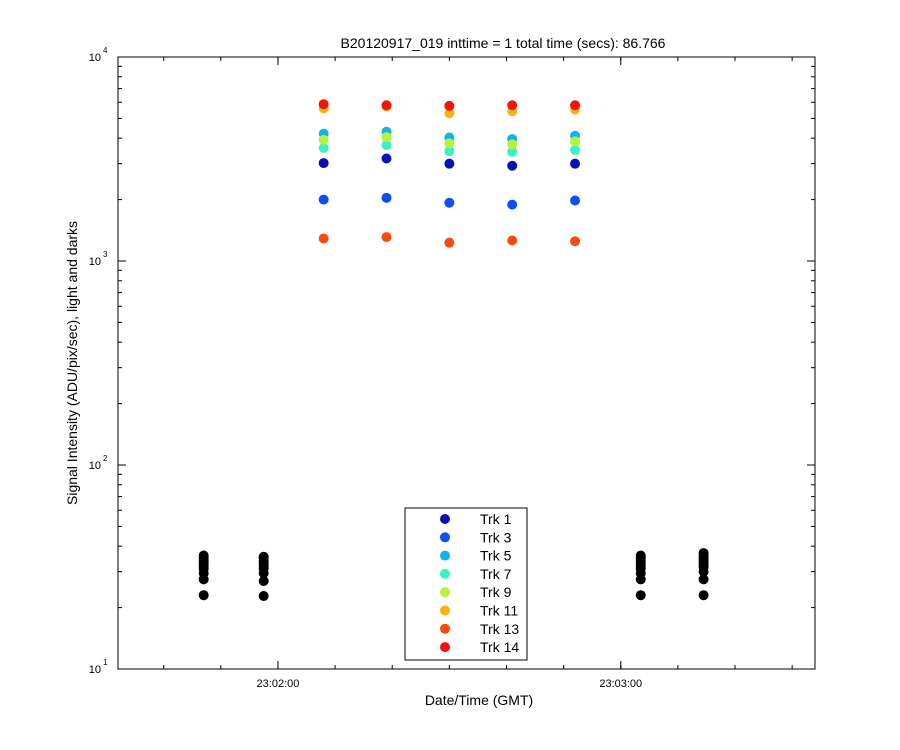 The width and height of the screenshot is (900, 750). What do you see at coordinates (499, 629) in the screenshot?
I see `legend-label: Trk 13` at bounding box center [499, 629].